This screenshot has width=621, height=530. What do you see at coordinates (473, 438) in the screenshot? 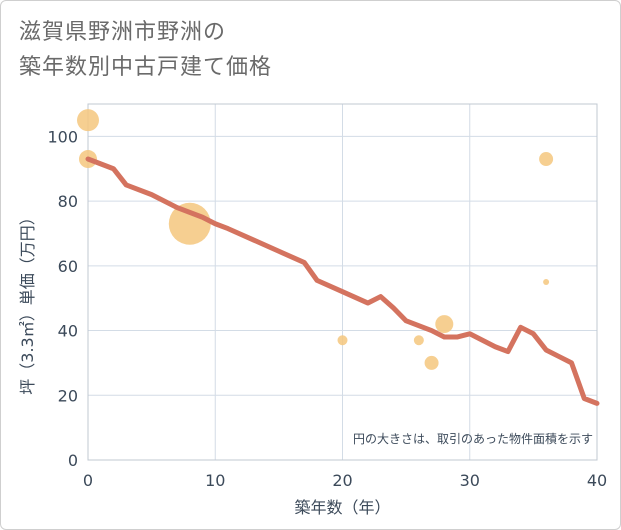
I see `size-annotation: 円の大きさは、取引のあった物件面積を示す` at bounding box center [473, 438].